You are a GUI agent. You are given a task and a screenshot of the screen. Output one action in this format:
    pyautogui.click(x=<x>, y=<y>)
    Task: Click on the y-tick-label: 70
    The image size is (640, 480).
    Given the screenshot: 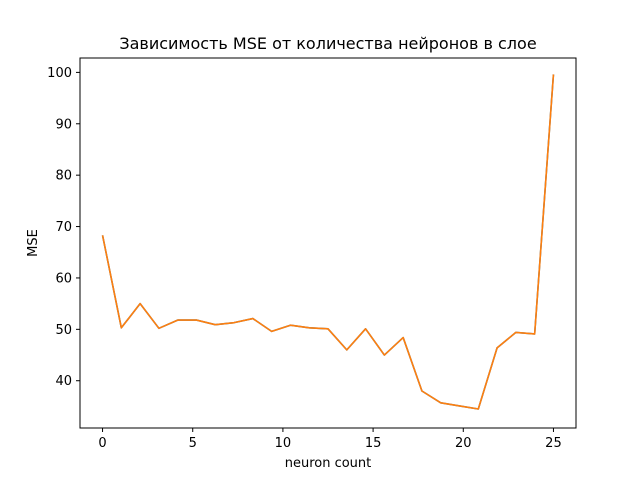 What is the action you would take?
    pyautogui.click(x=63, y=227)
    